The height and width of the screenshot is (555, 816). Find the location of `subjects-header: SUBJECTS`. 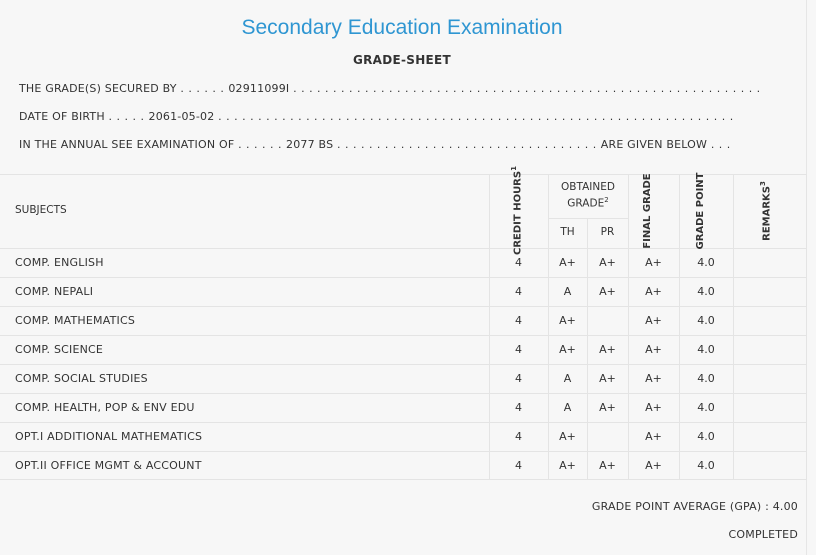

subjects-header: SUBJECTS is located at coordinates (41, 210).